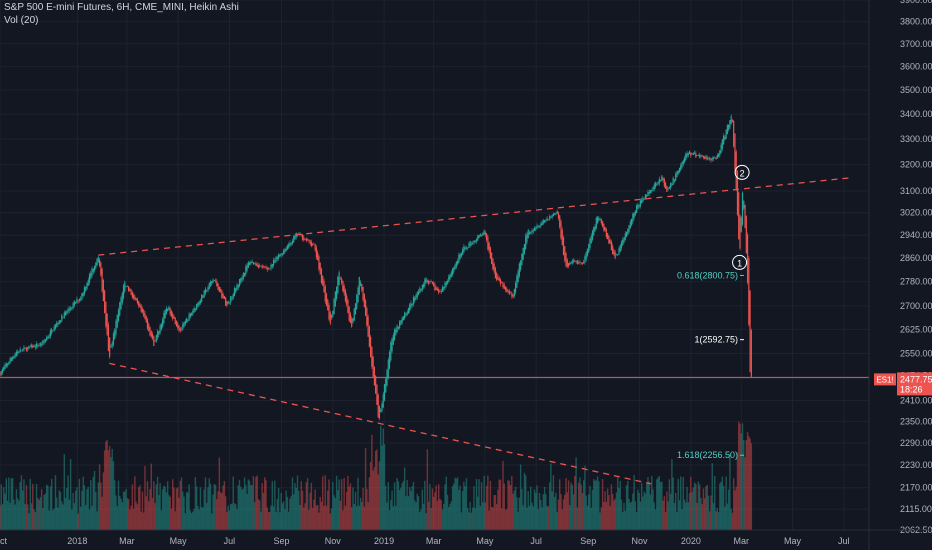  What do you see at coordinates (844, 541) in the screenshot?
I see `time-tick-label: Jul` at bounding box center [844, 541].